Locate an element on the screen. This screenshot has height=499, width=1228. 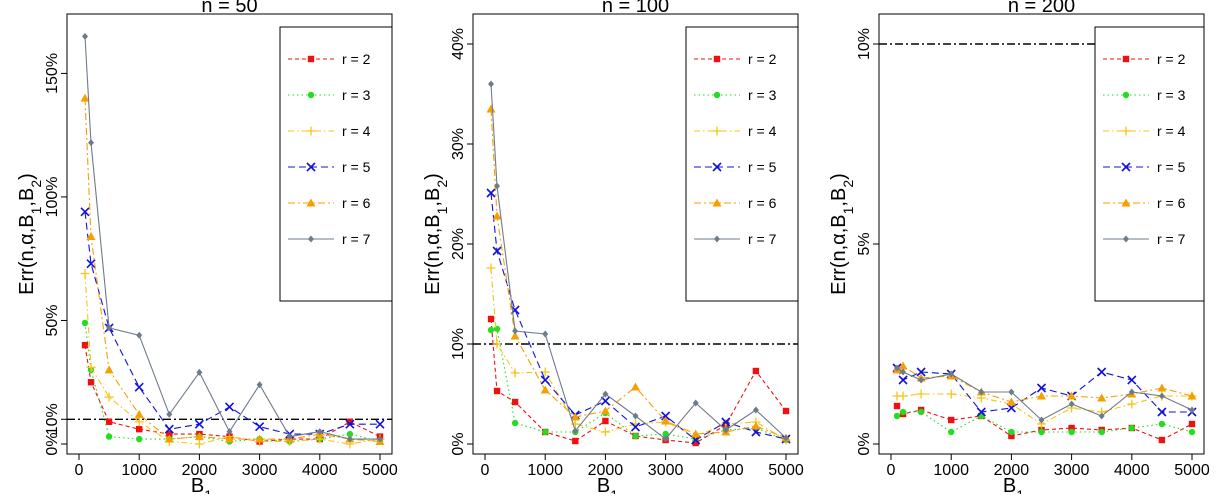
chart-title: n = 100 is located at coordinates (635, 8).